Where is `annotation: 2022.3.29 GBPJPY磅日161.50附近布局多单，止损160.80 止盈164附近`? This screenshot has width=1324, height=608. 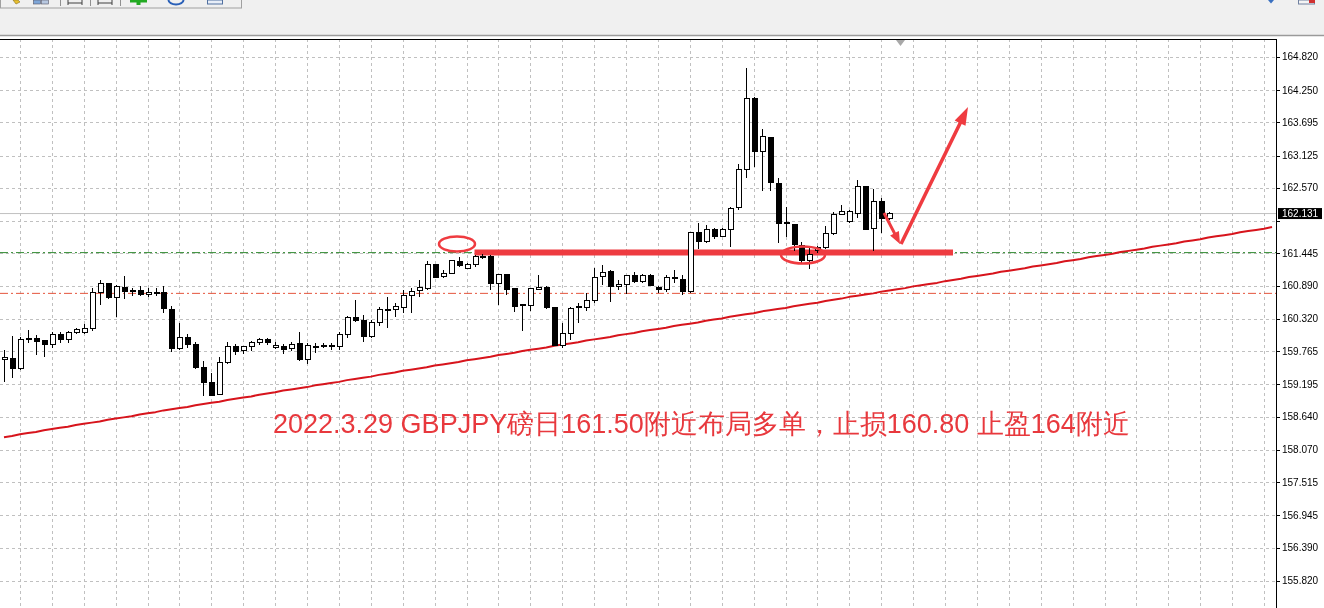 annotation: 2022.3.29 GBPJPY磅日161.50附近布局多单，止损160.80 止盈164附近 is located at coordinates (701, 424).